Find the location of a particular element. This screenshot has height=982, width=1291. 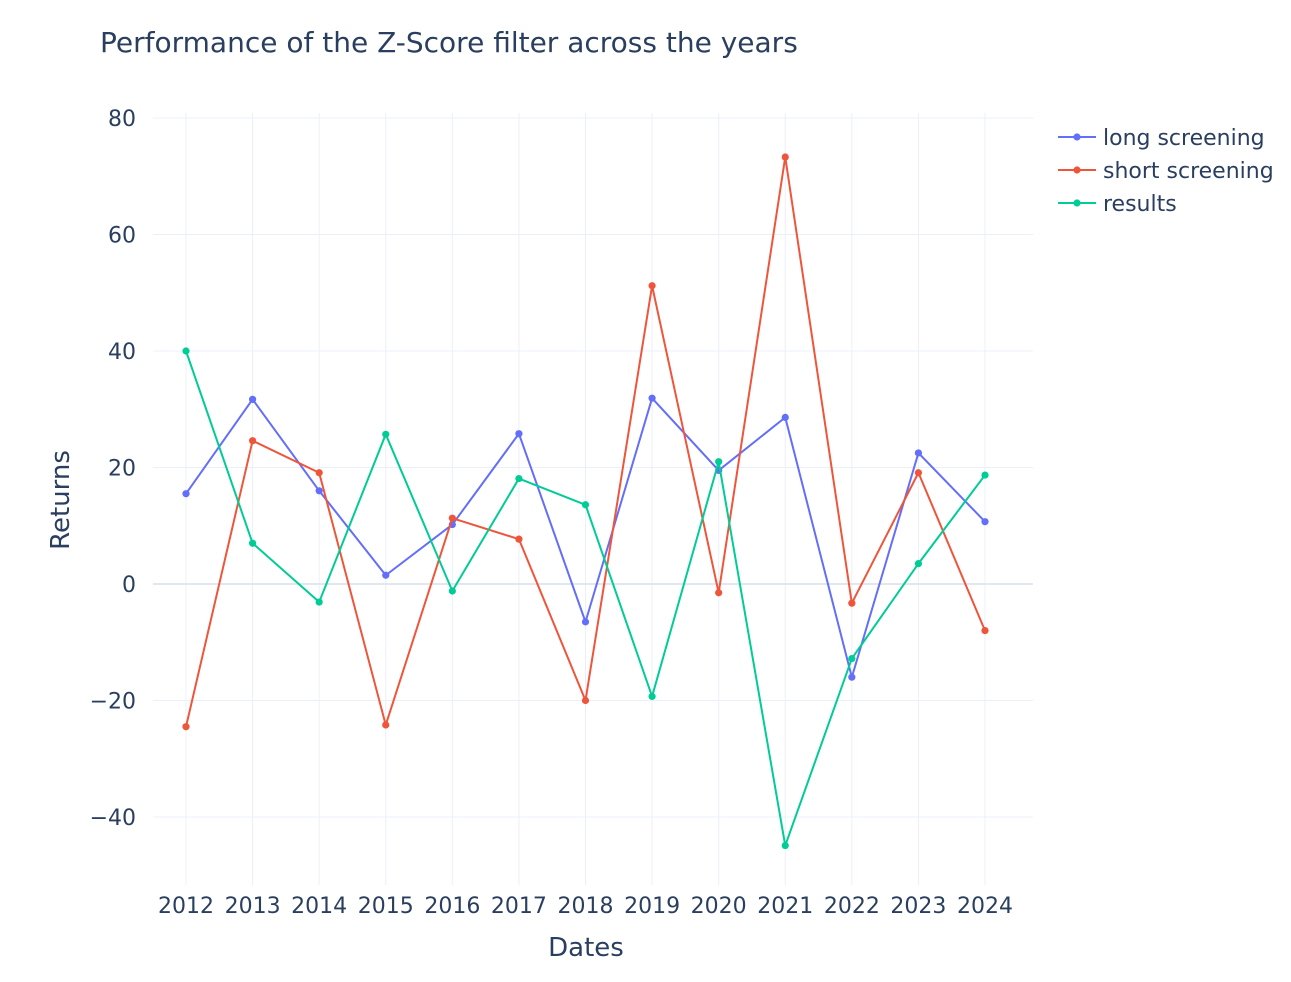

x-tick-label: 2021 is located at coordinates (785, 906).